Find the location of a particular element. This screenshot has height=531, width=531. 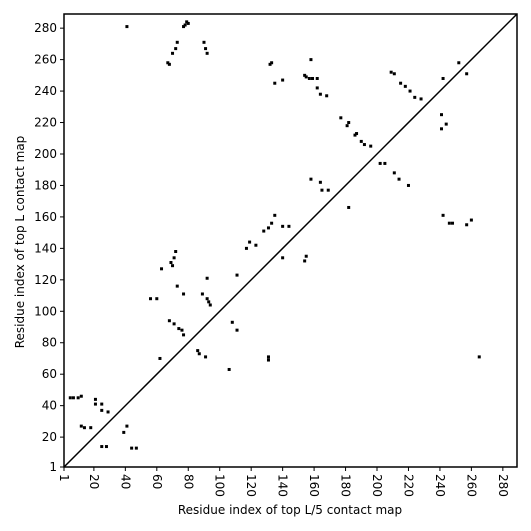

y-tick-label: 120 is located at coordinates (45, 280).